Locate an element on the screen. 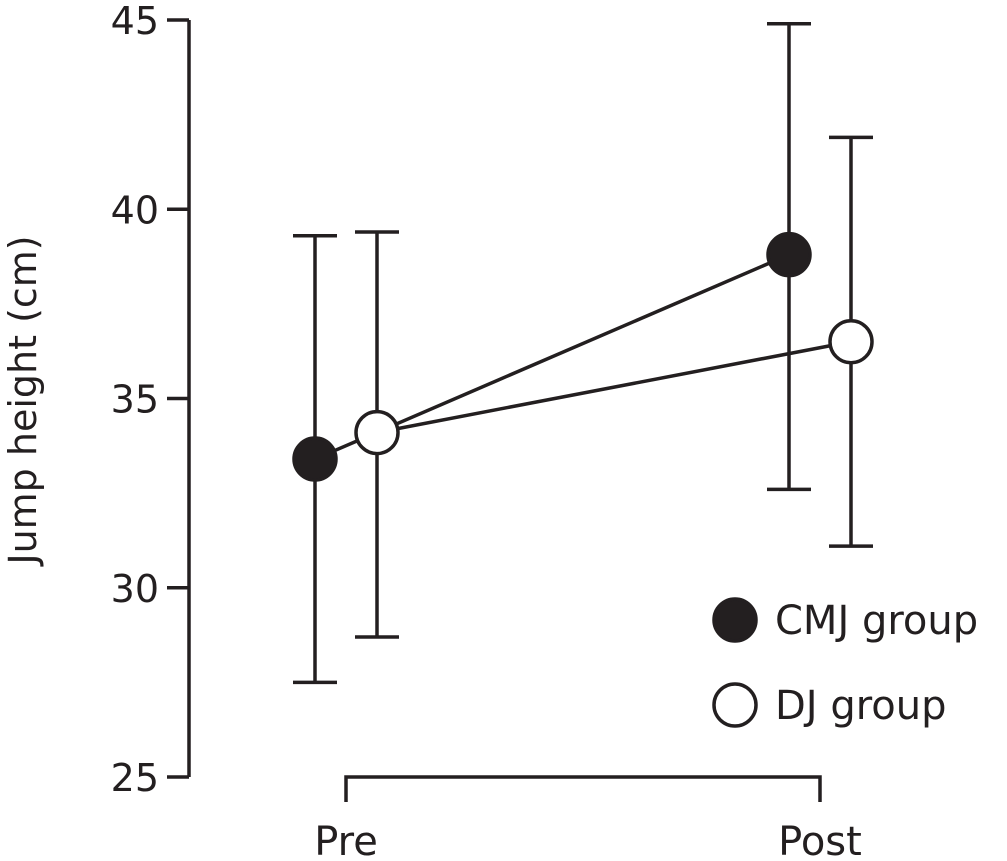 This screenshot has height=861, width=1007. x-tick-label: Post is located at coordinates (820, 840).